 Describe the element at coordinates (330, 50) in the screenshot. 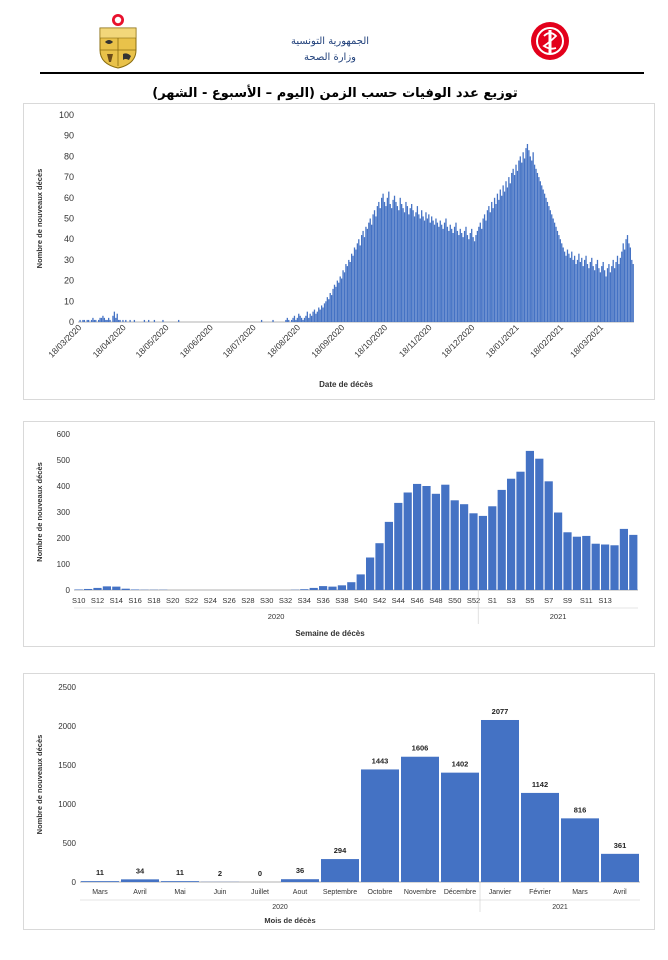

I see `ministry-header-text: الجمهورية التونسية وزارة الصحة` at that location.